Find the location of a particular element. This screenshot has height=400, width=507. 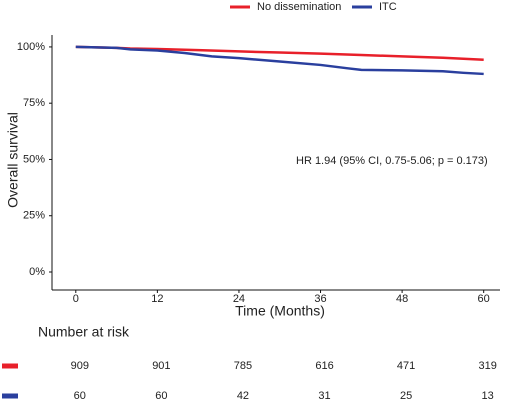

x-axis-title: Time (Months) is located at coordinates (280, 311).